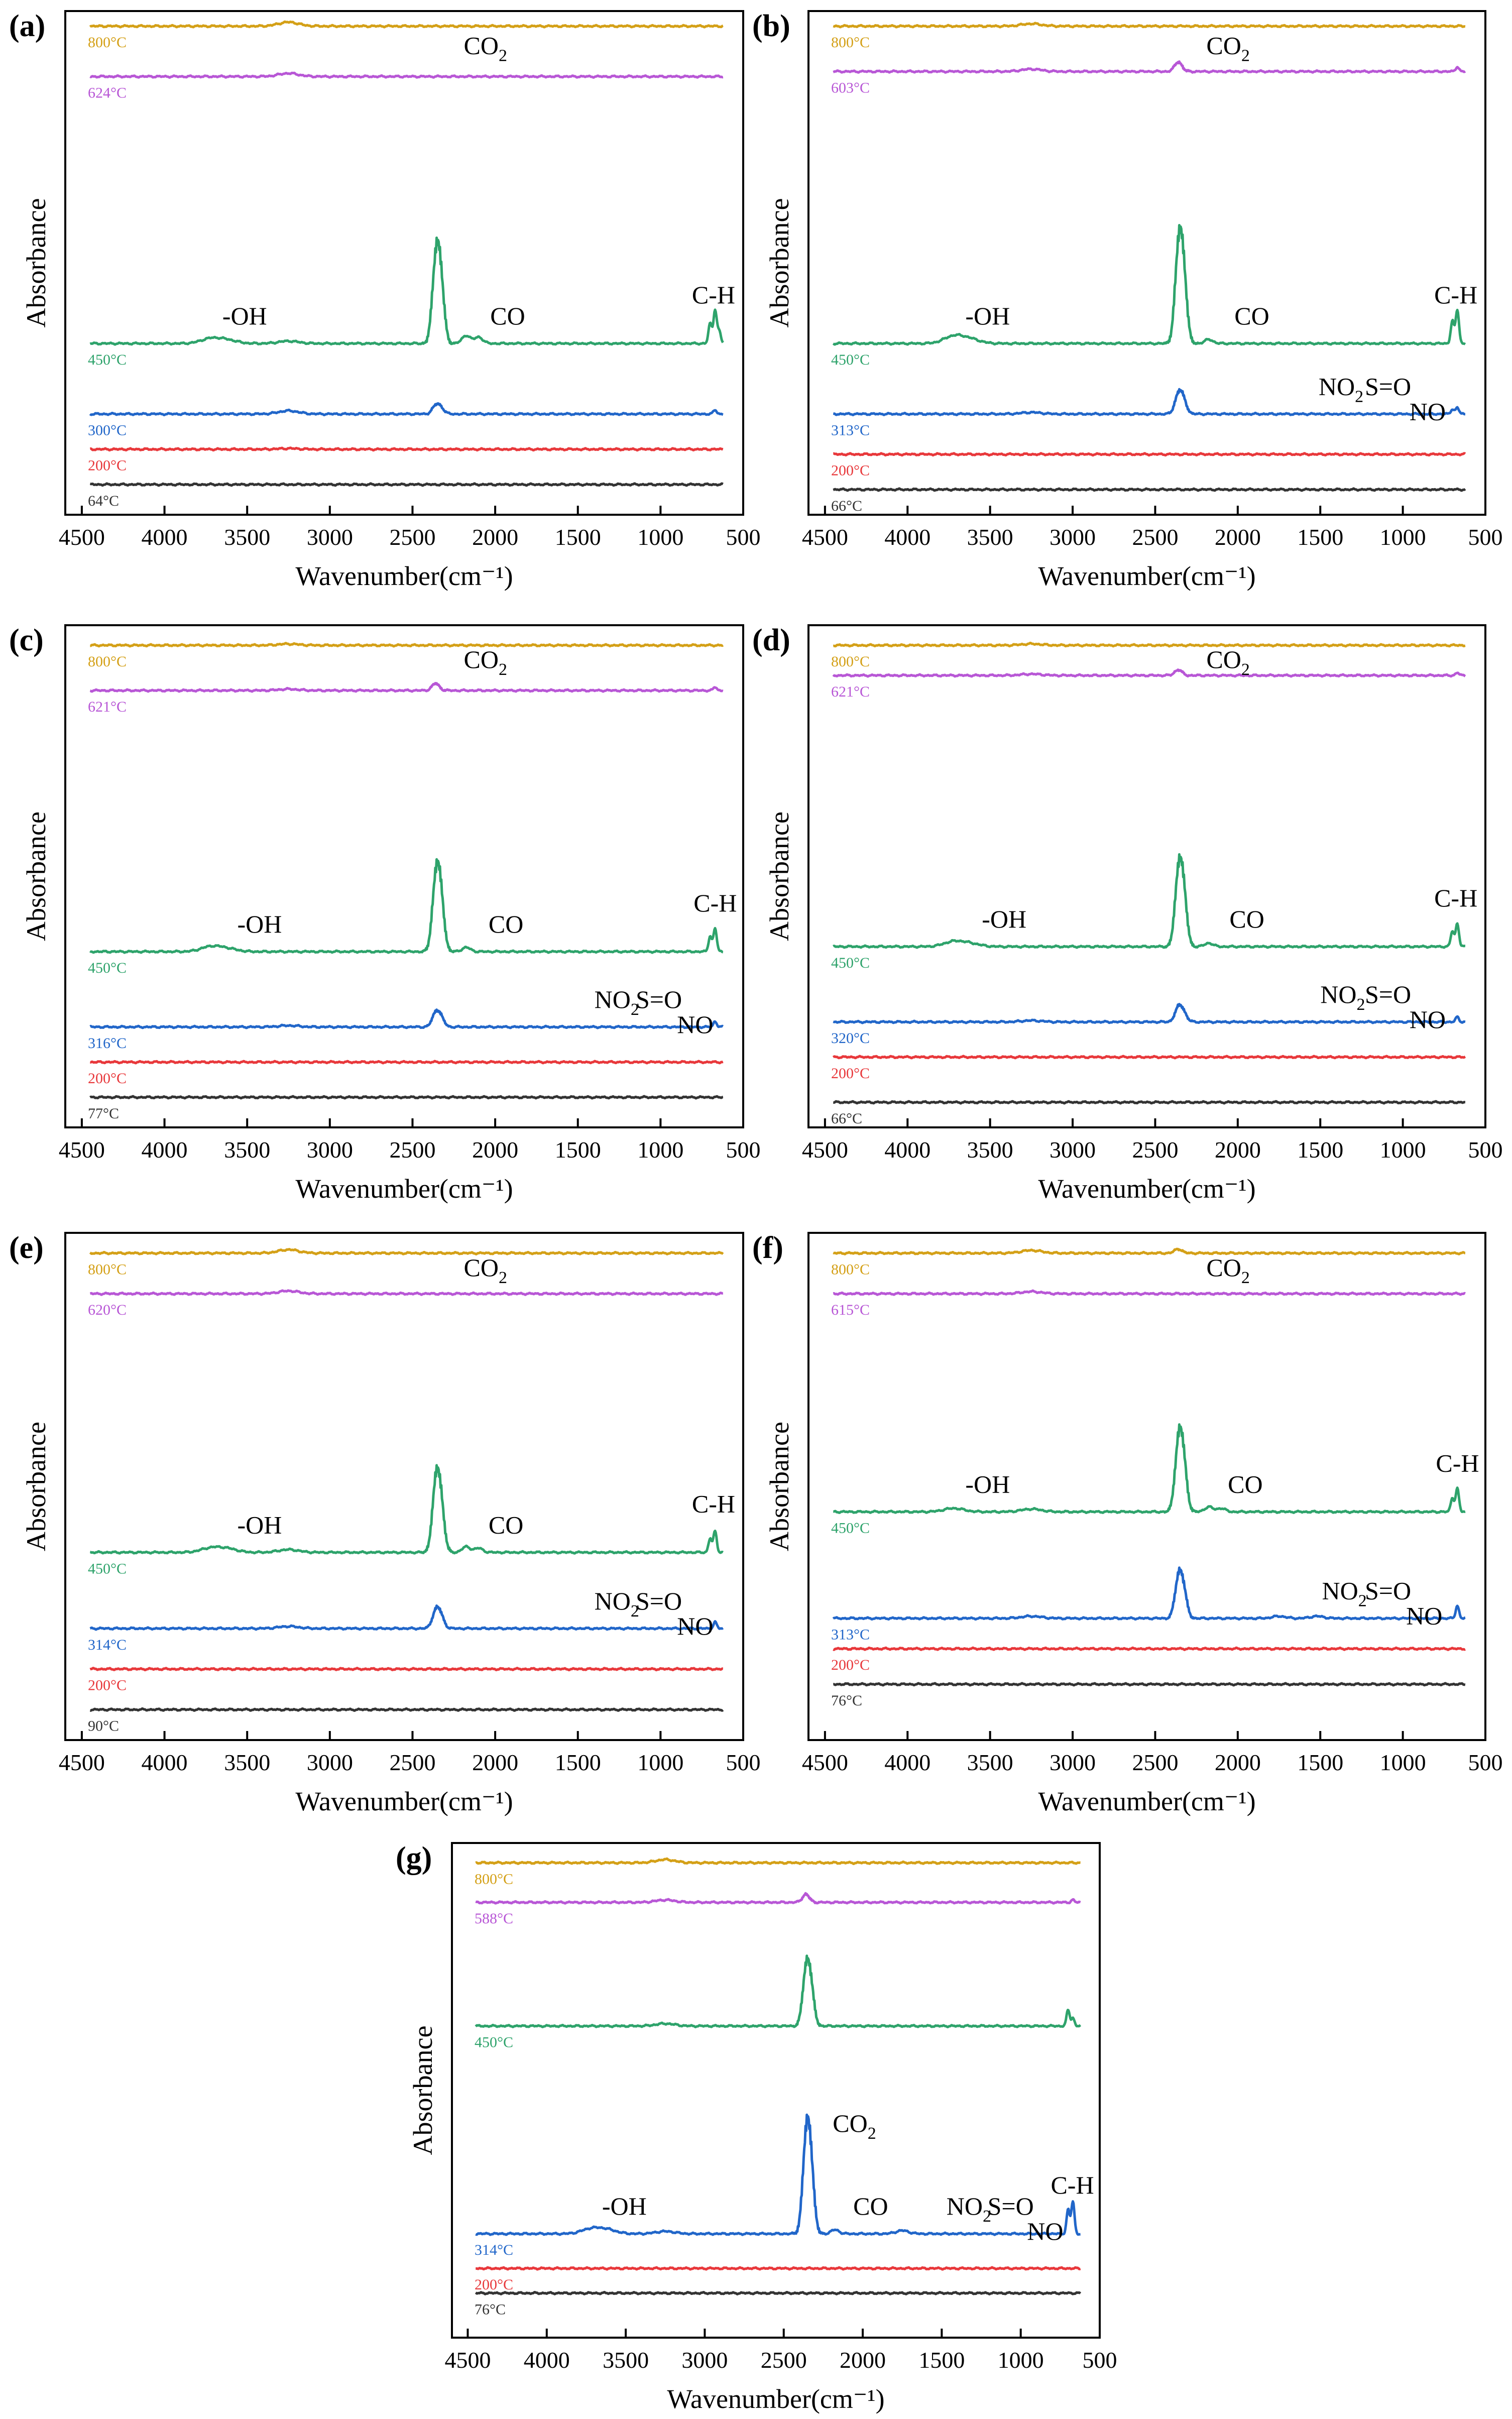 The width and height of the screenshot is (1512, 2419). Describe the element at coordinates (1045, 2231) in the screenshot. I see `peak-label: NO` at that location.